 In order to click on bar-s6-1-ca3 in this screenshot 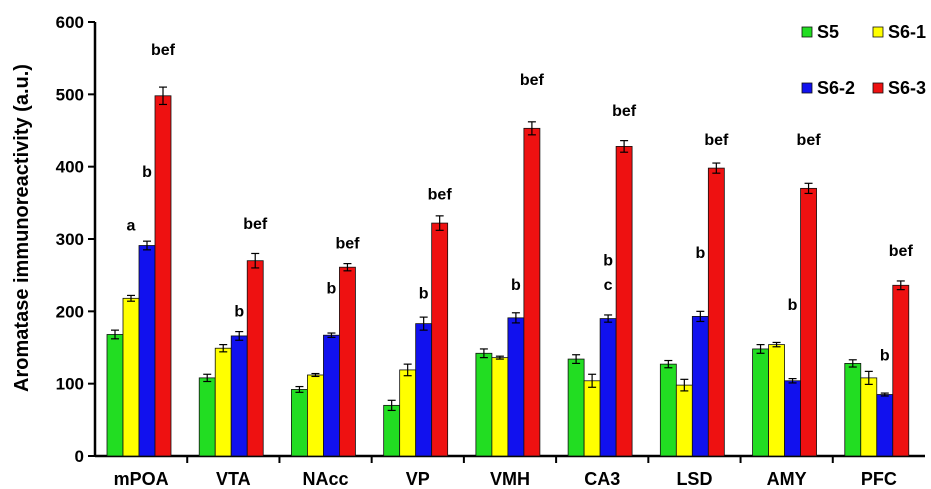, I will do `click(592, 418)`.